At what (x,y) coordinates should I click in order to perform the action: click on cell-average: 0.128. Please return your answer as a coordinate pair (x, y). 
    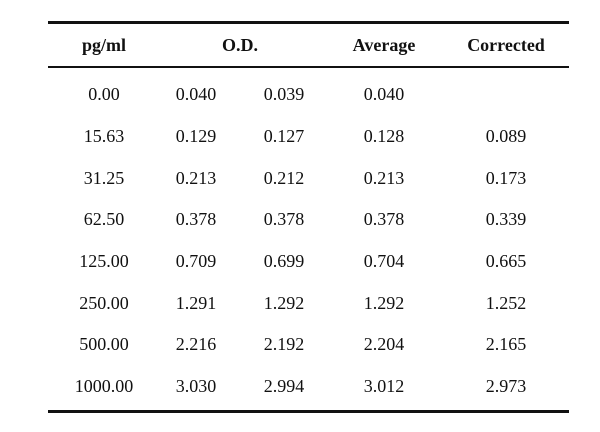
    Looking at the image, I should click on (384, 136).